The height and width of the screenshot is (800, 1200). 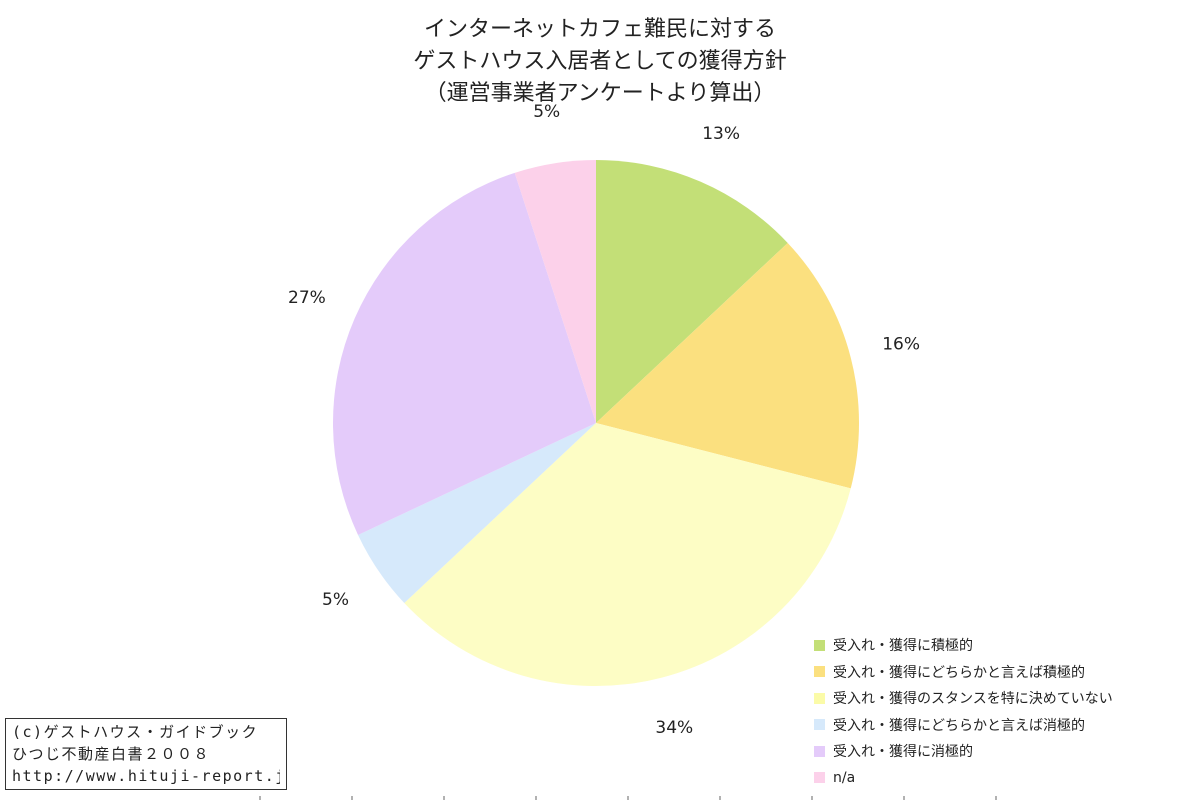 I want to click on pie-slice-label-1: 13%, so click(x=721, y=134).